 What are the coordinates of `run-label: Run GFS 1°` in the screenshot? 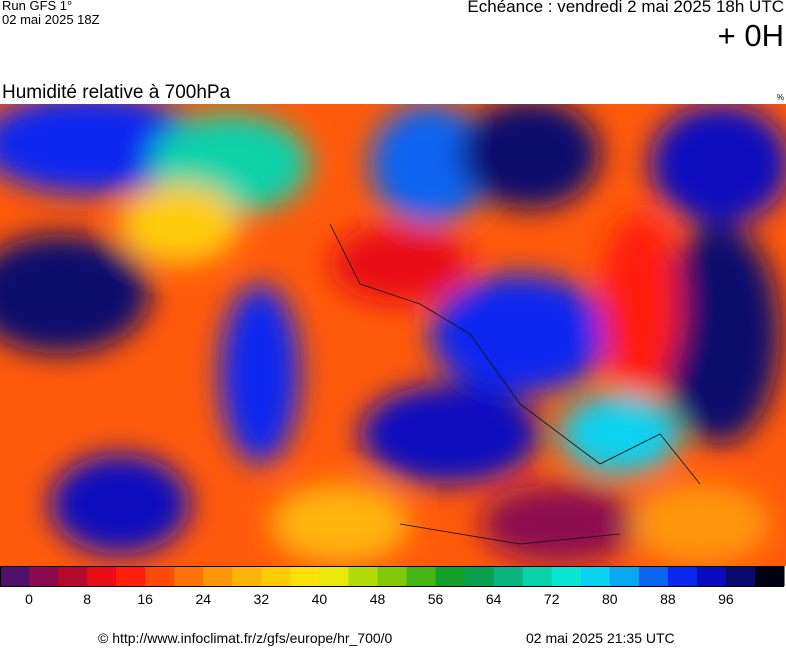 It's located at (37, 6).